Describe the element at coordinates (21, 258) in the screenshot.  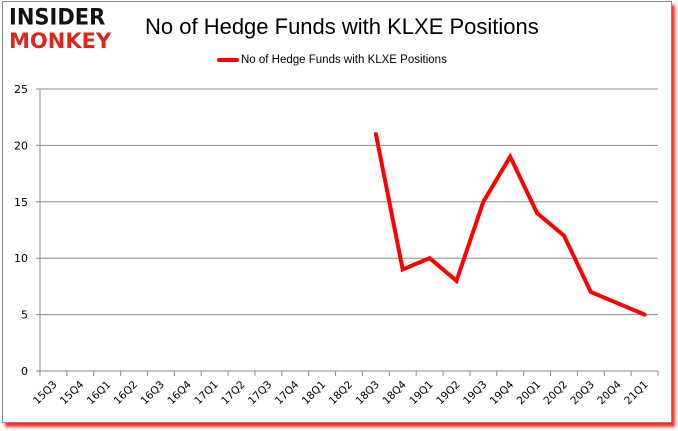
I see `y-tick-label: 10` at that location.